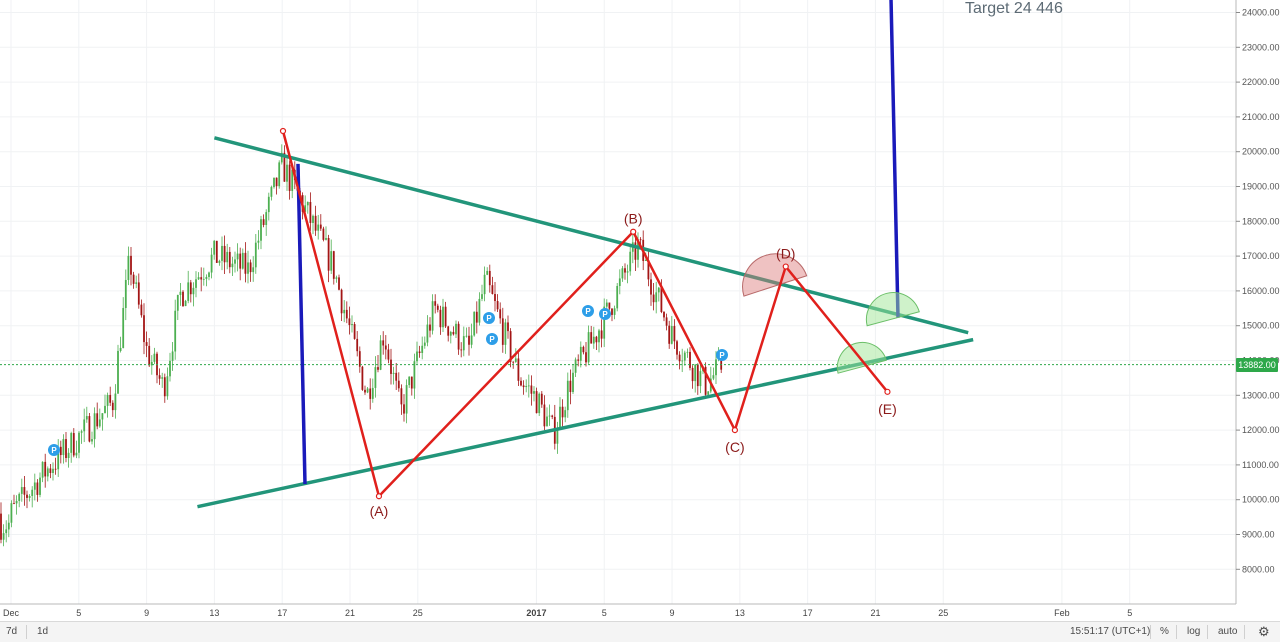 The width and height of the screenshot is (1280, 642). Describe the element at coordinates (11, 613) in the screenshot. I see `x-tick-label: Dec` at that location.